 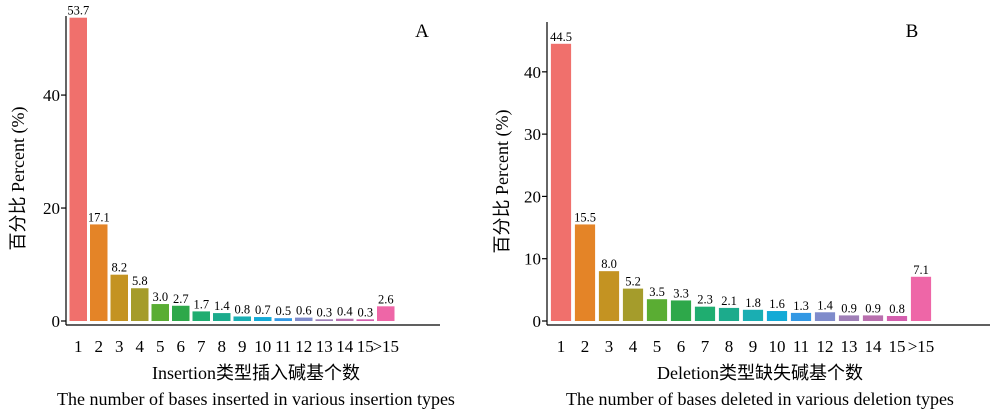 I want to click on x-tick-label: 2, so click(x=99, y=346).